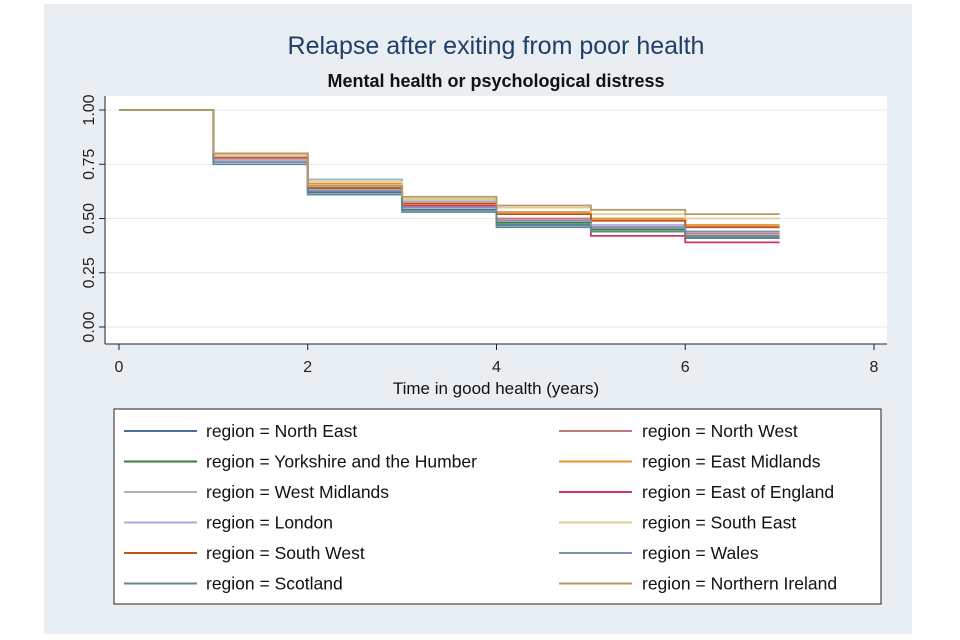  What do you see at coordinates (89, 164) in the screenshot?
I see `y-tick-label: 0.75` at bounding box center [89, 164].